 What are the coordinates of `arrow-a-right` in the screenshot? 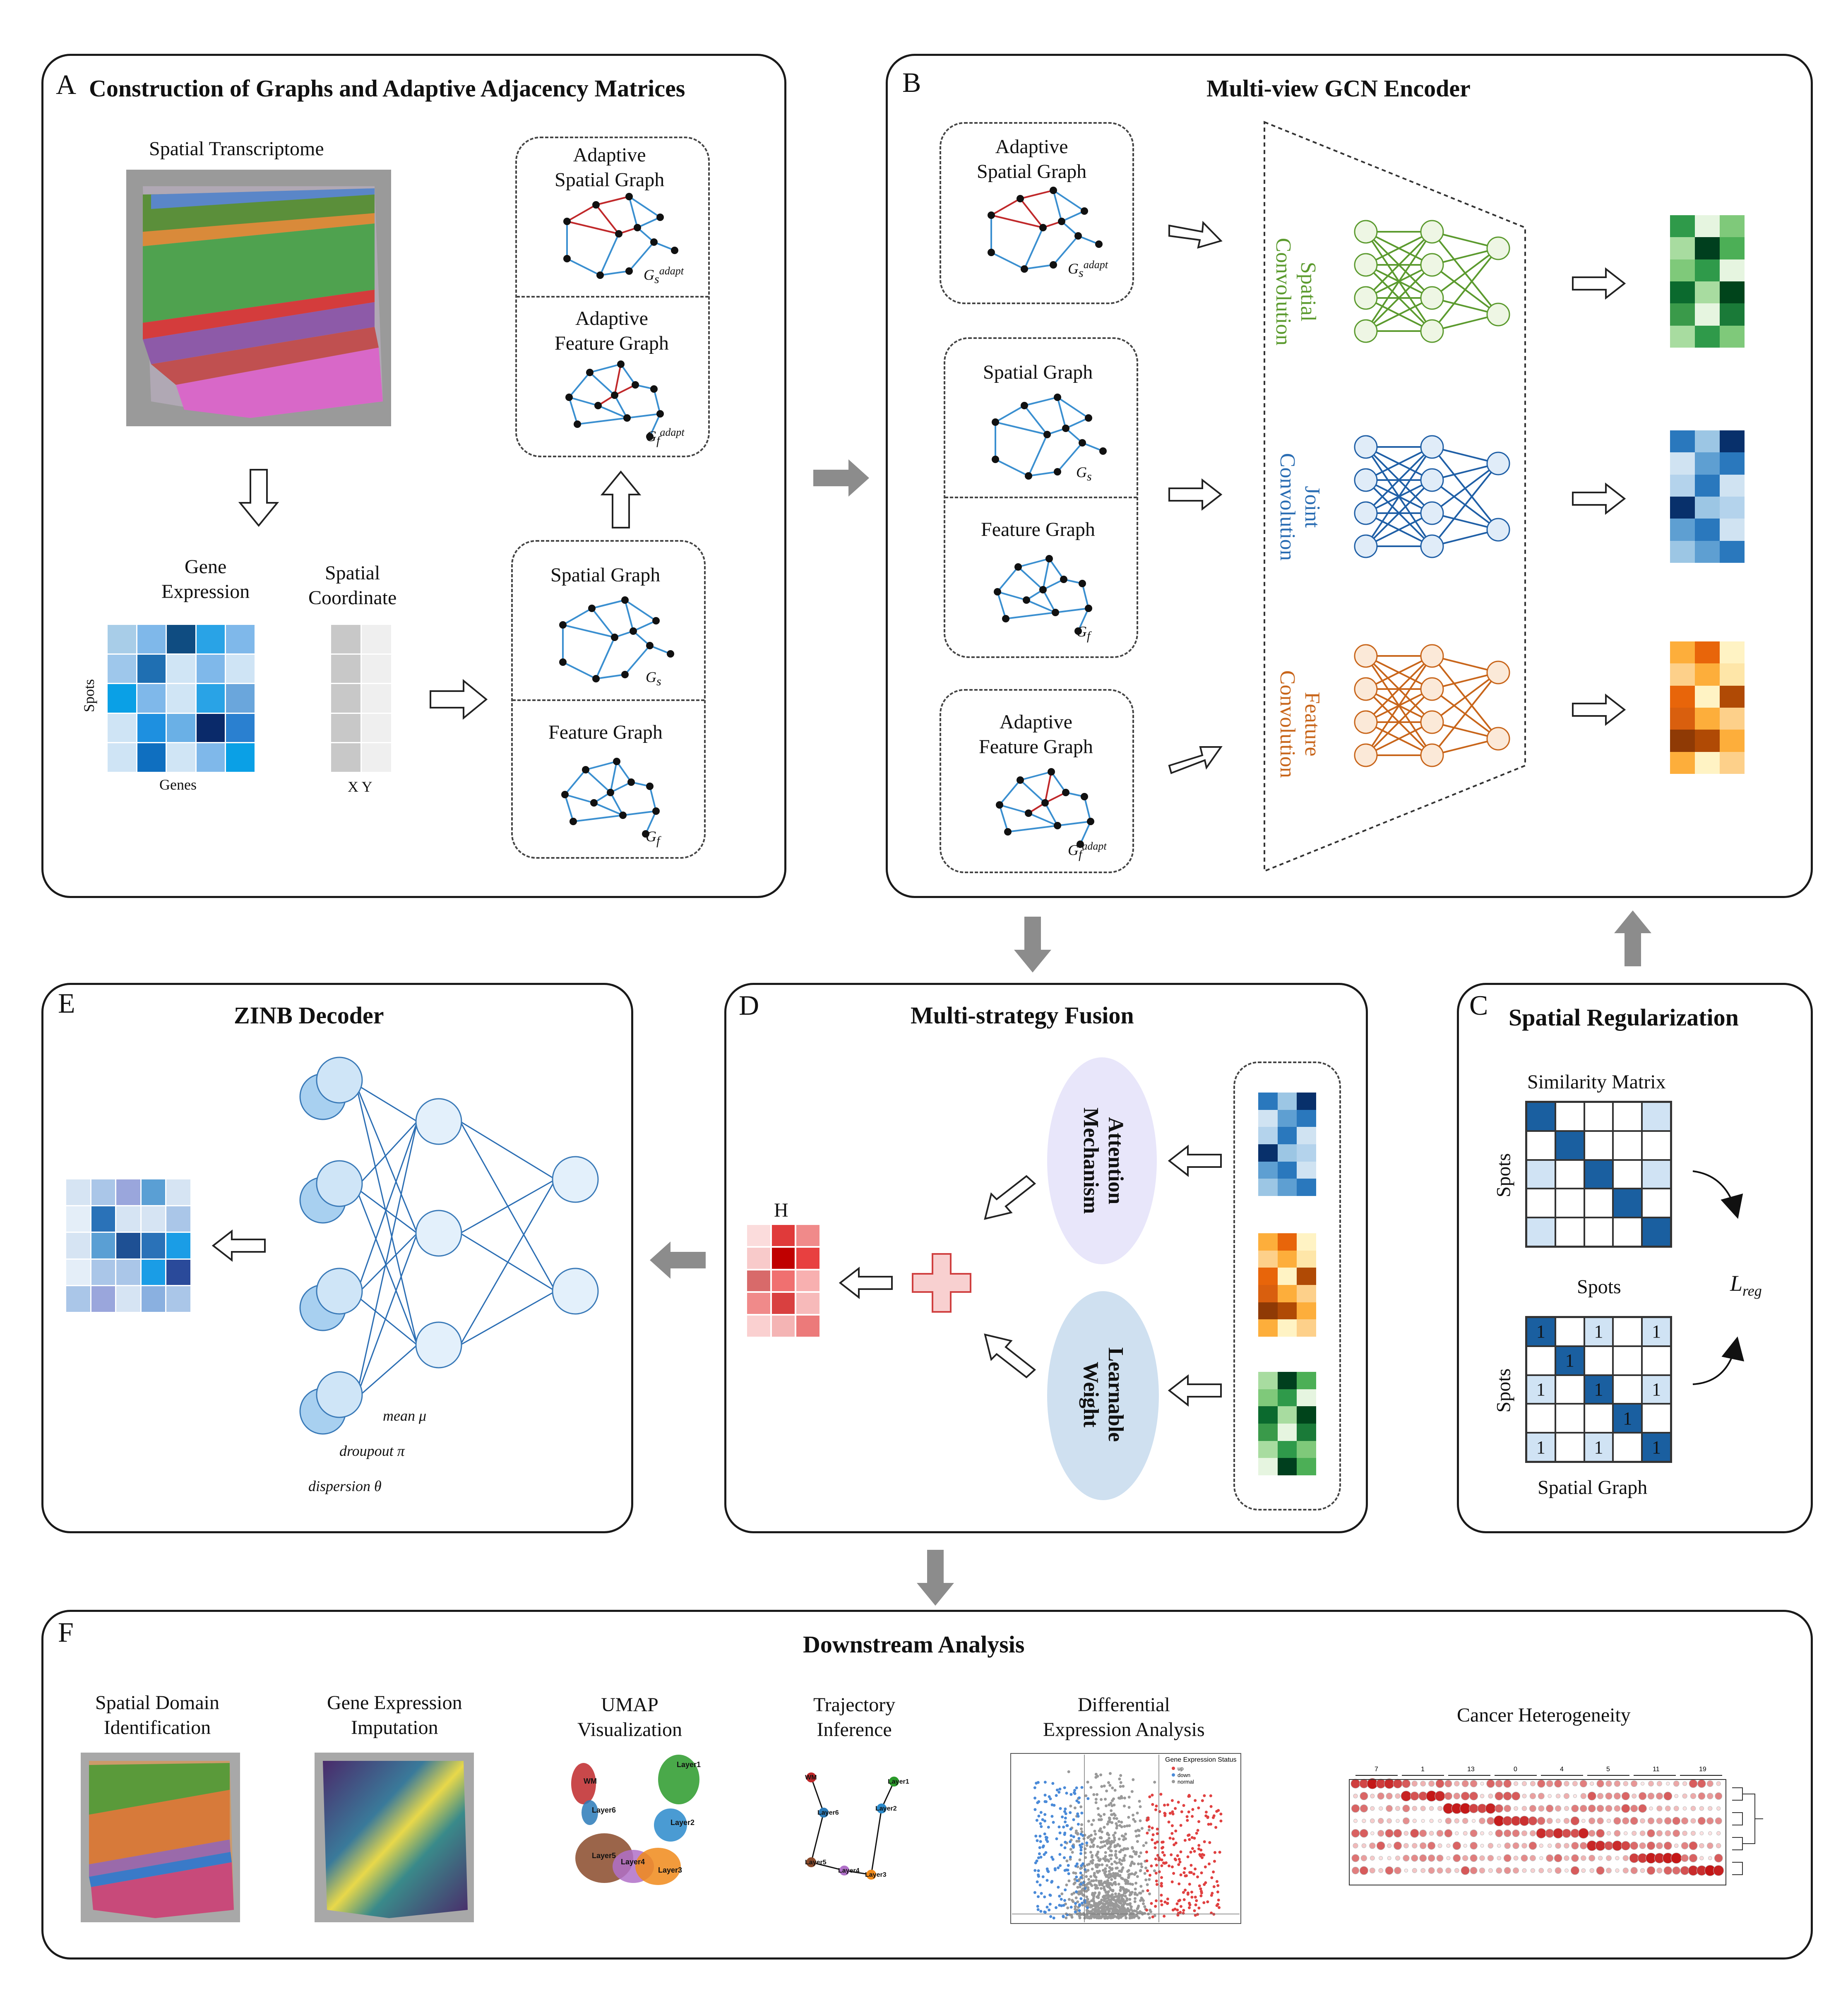 It's located at (459, 699).